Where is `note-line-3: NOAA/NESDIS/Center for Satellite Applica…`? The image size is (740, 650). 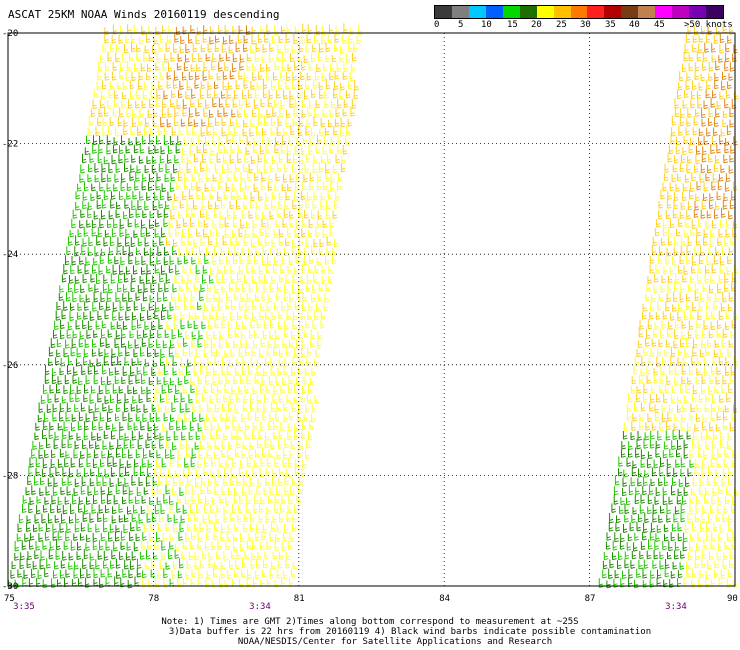
note-line-3: NOAA/NESDIS/Center for Satellite Applica… is located at coordinates (395, 642).